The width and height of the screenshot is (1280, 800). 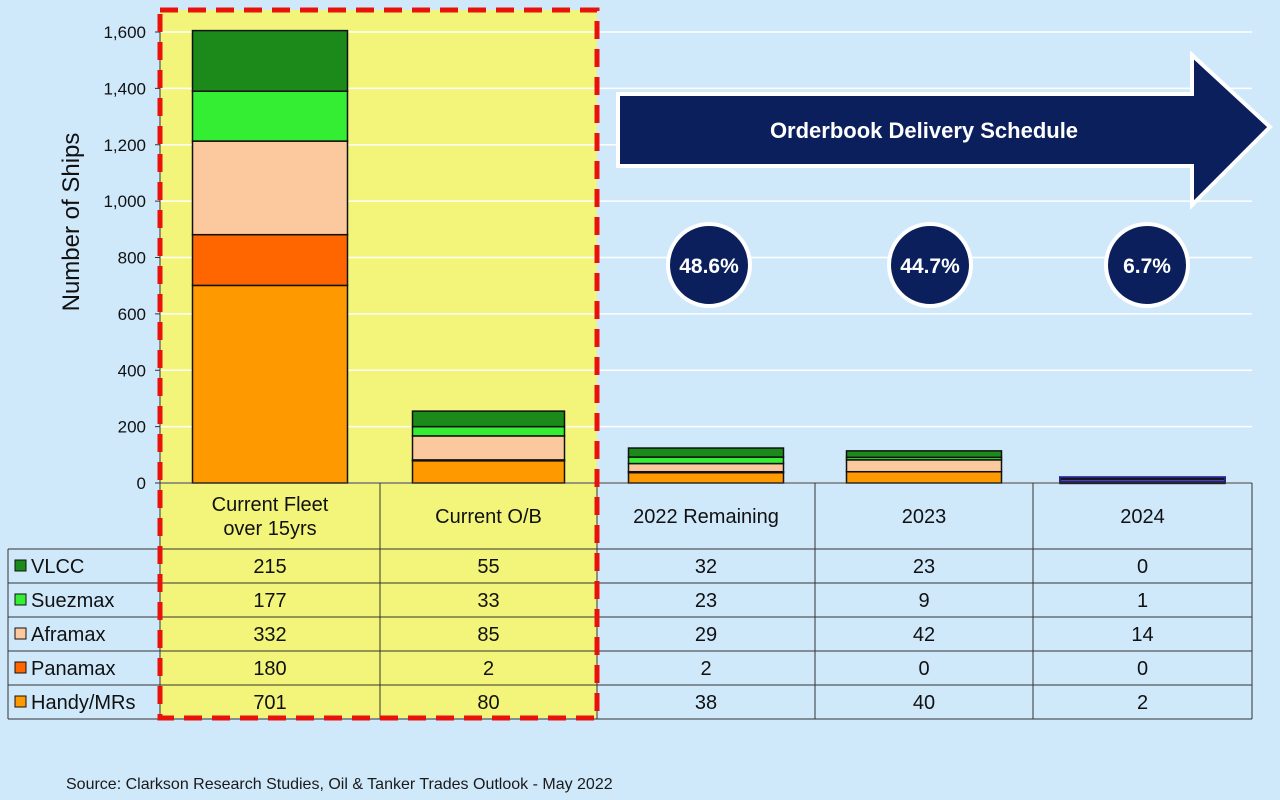 I want to click on y-axis-label: Number of Ships, so click(x=71, y=222).